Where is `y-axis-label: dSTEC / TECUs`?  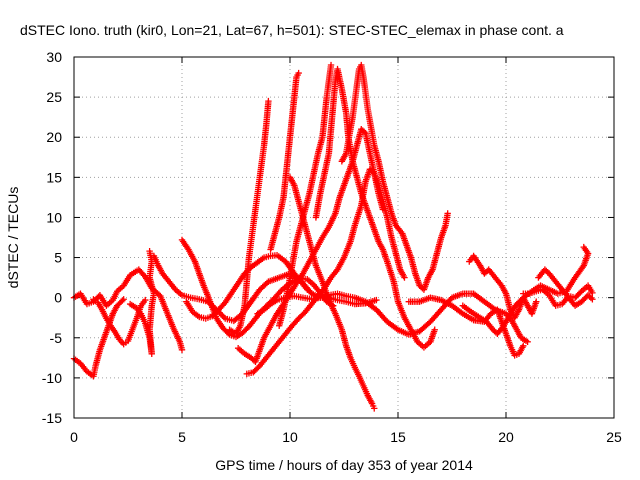
y-axis-label: dSTEC / TECUs is located at coordinates (13, 238).